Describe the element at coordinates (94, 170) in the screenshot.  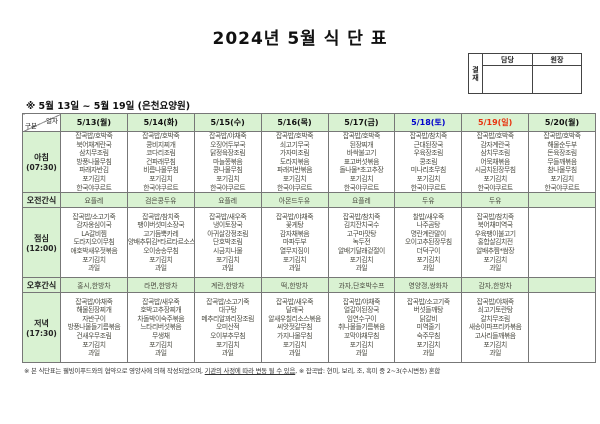
I see `menu-item: 파래자반김` at that location.